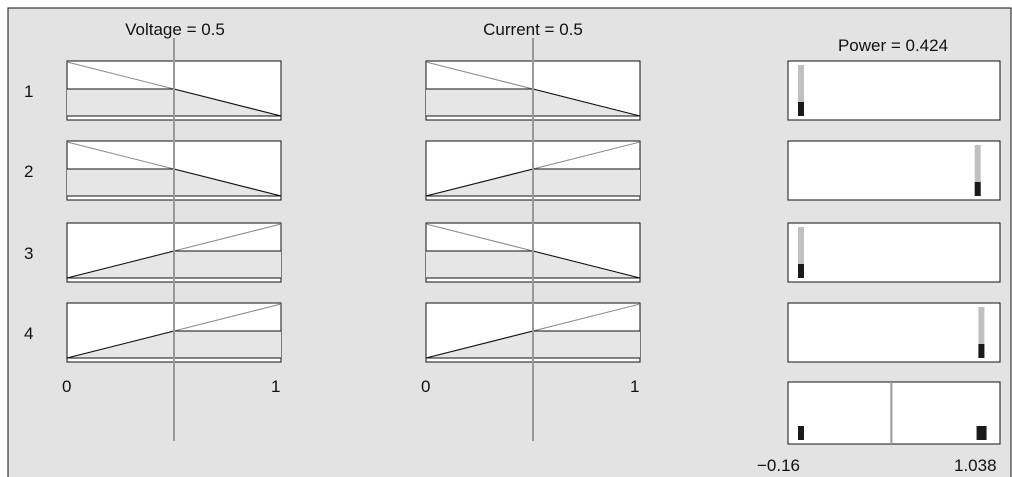 Image resolution: width=1012 pixels, height=477 pixels. Describe the element at coordinates (801, 109) in the screenshot. I see `power-rule-1-fired-bar` at that location.